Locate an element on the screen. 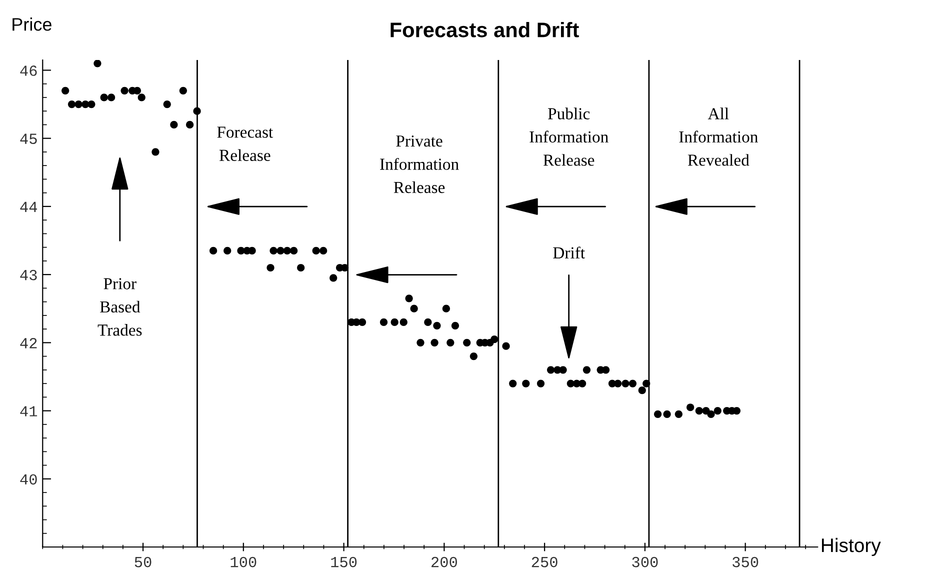  x-tick-label: 50 is located at coordinates (143, 562).